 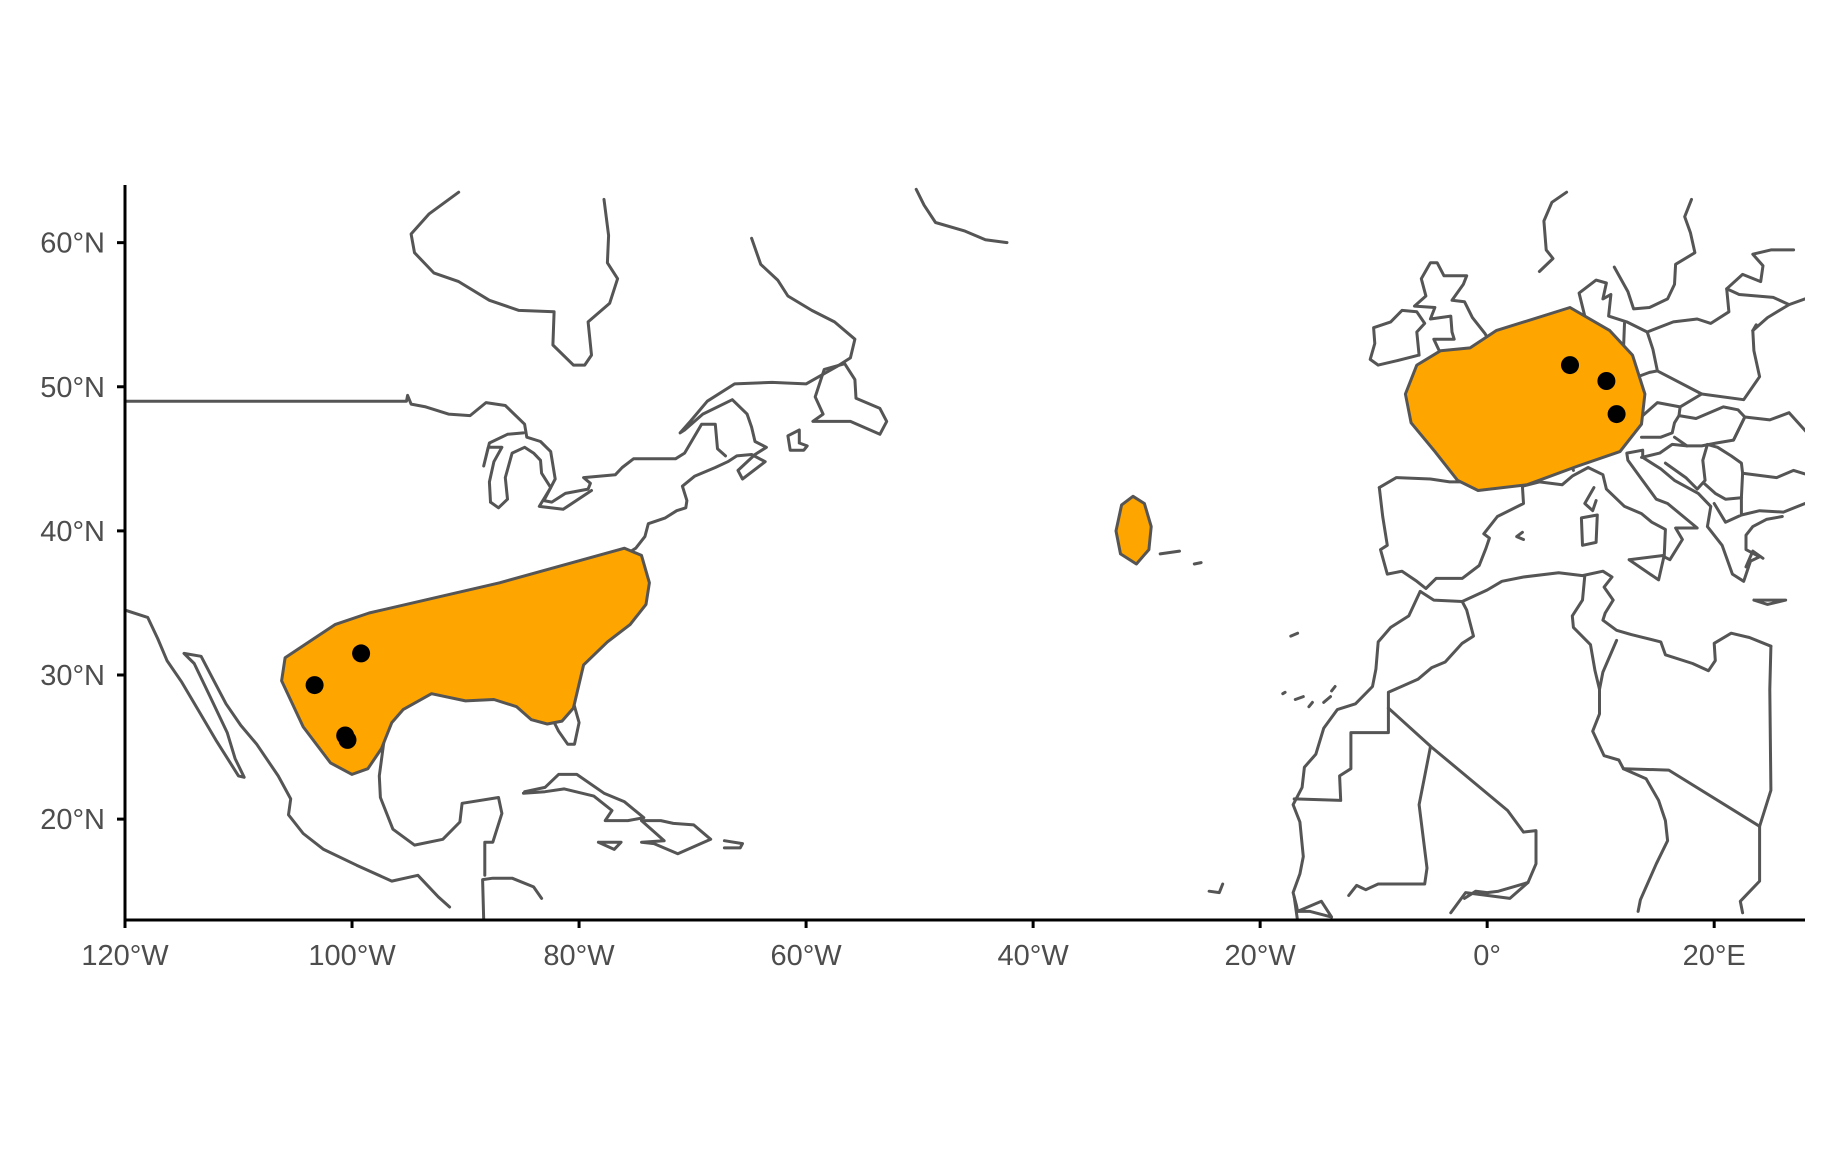 I want to click on x-tick-label: 40°W, so click(x=1033, y=956).